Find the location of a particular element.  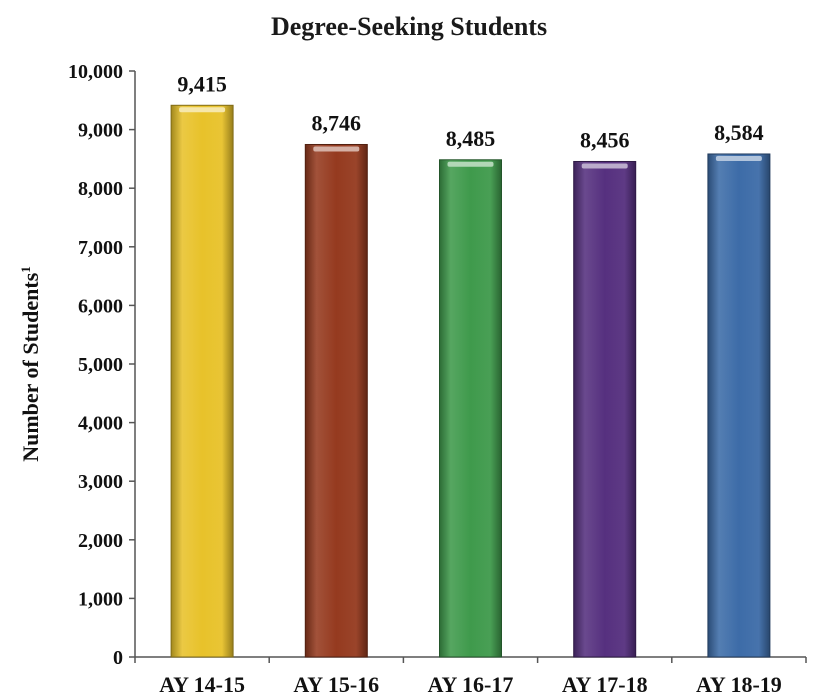

y-tick-label: 9,000 is located at coordinates (100, 131).